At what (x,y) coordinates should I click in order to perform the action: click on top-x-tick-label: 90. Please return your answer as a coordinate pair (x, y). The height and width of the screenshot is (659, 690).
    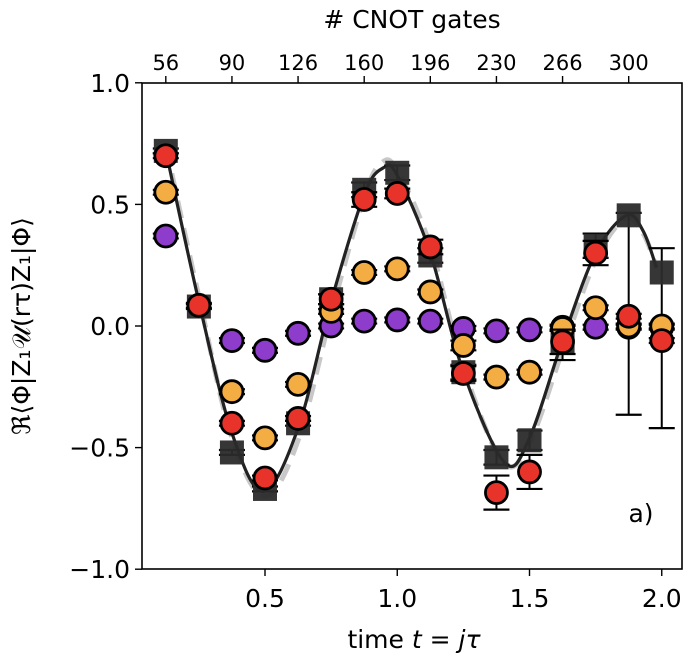
    Looking at the image, I should click on (232, 63).